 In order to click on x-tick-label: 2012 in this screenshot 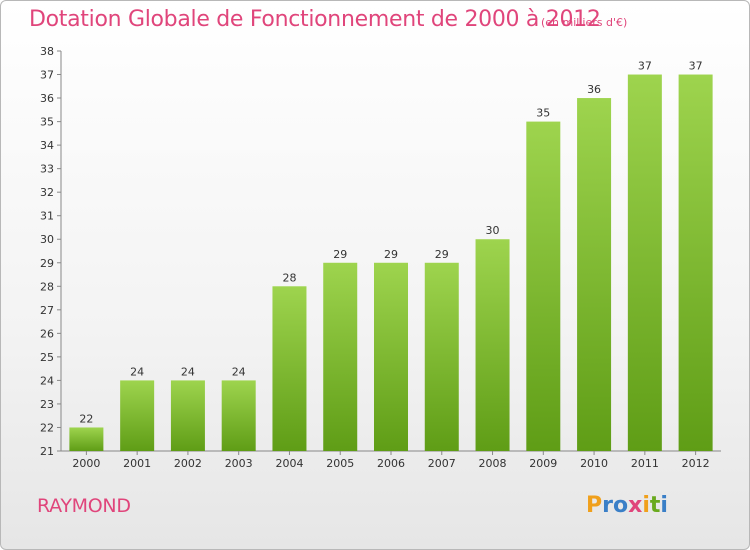, I will do `click(696, 463)`.